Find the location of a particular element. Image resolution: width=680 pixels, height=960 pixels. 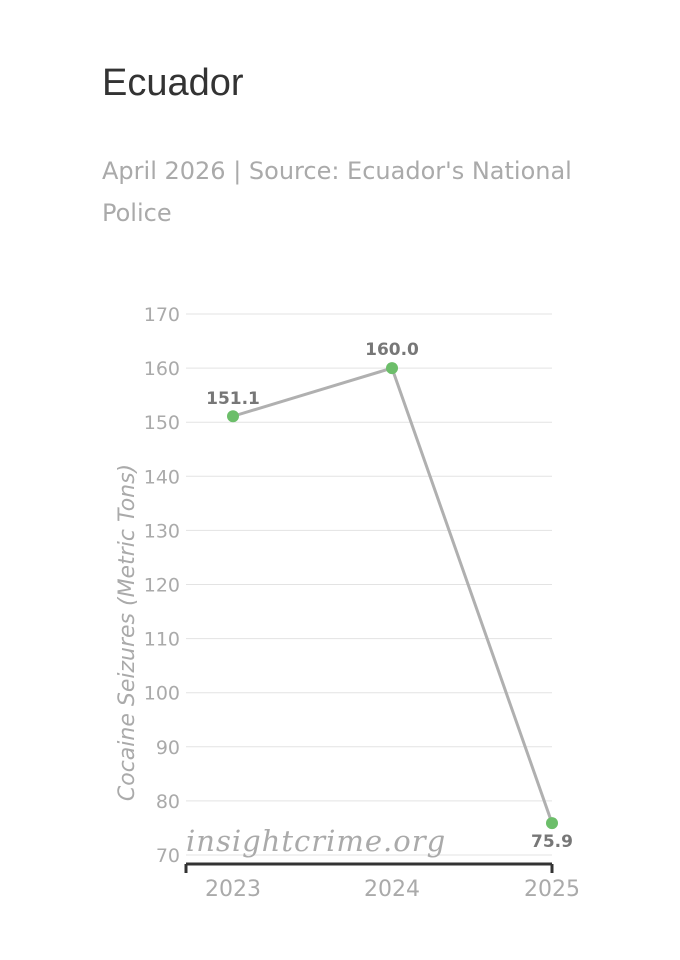

y-tick-label: 140 is located at coordinates (162, 477).